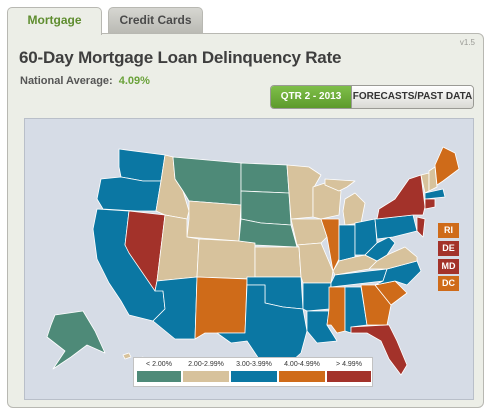  Describe the element at coordinates (266, 208) in the screenshot. I see `state-SD` at that location.